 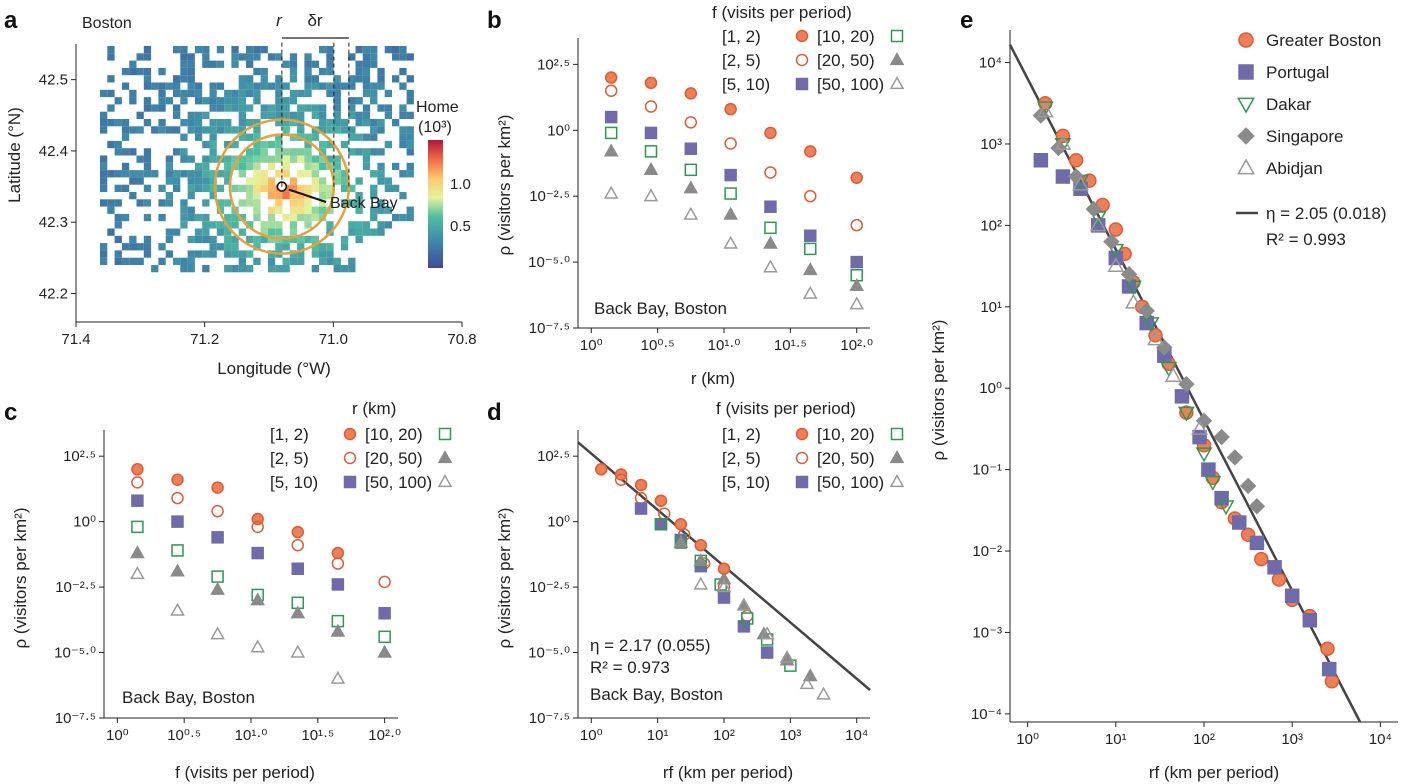 What do you see at coordinates (549, 328) in the screenshot?
I see `panel-b-y-tick-label: 10⁻⁷·⁵` at bounding box center [549, 328].